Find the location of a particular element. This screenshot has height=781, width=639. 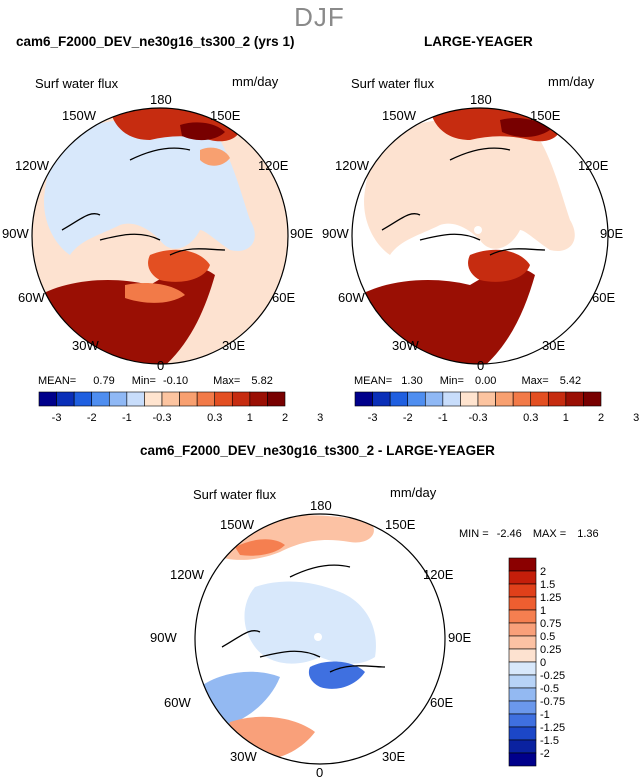

diff-lon-30w: 30W is located at coordinates (243, 756).